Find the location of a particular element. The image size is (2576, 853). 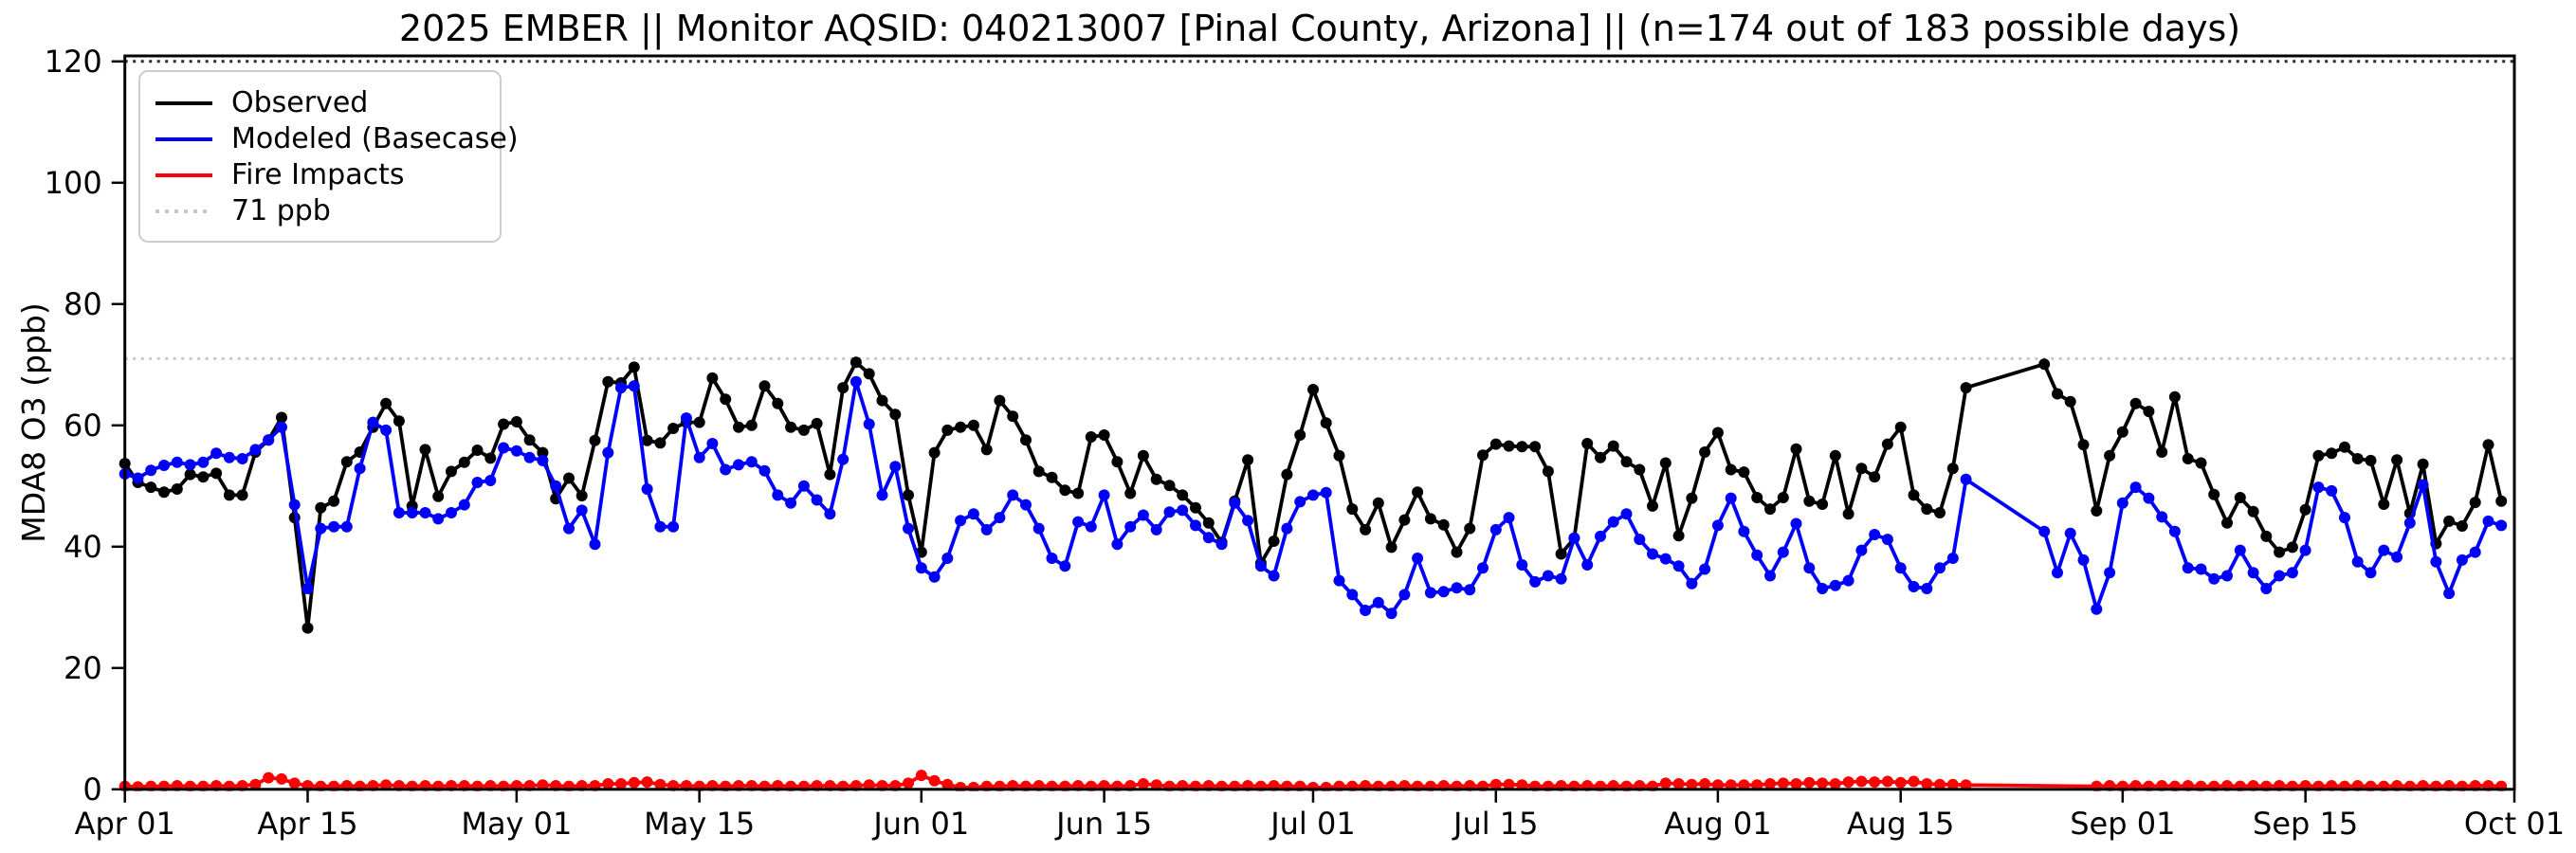

legend-label: Fire Impacts is located at coordinates (318, 174).